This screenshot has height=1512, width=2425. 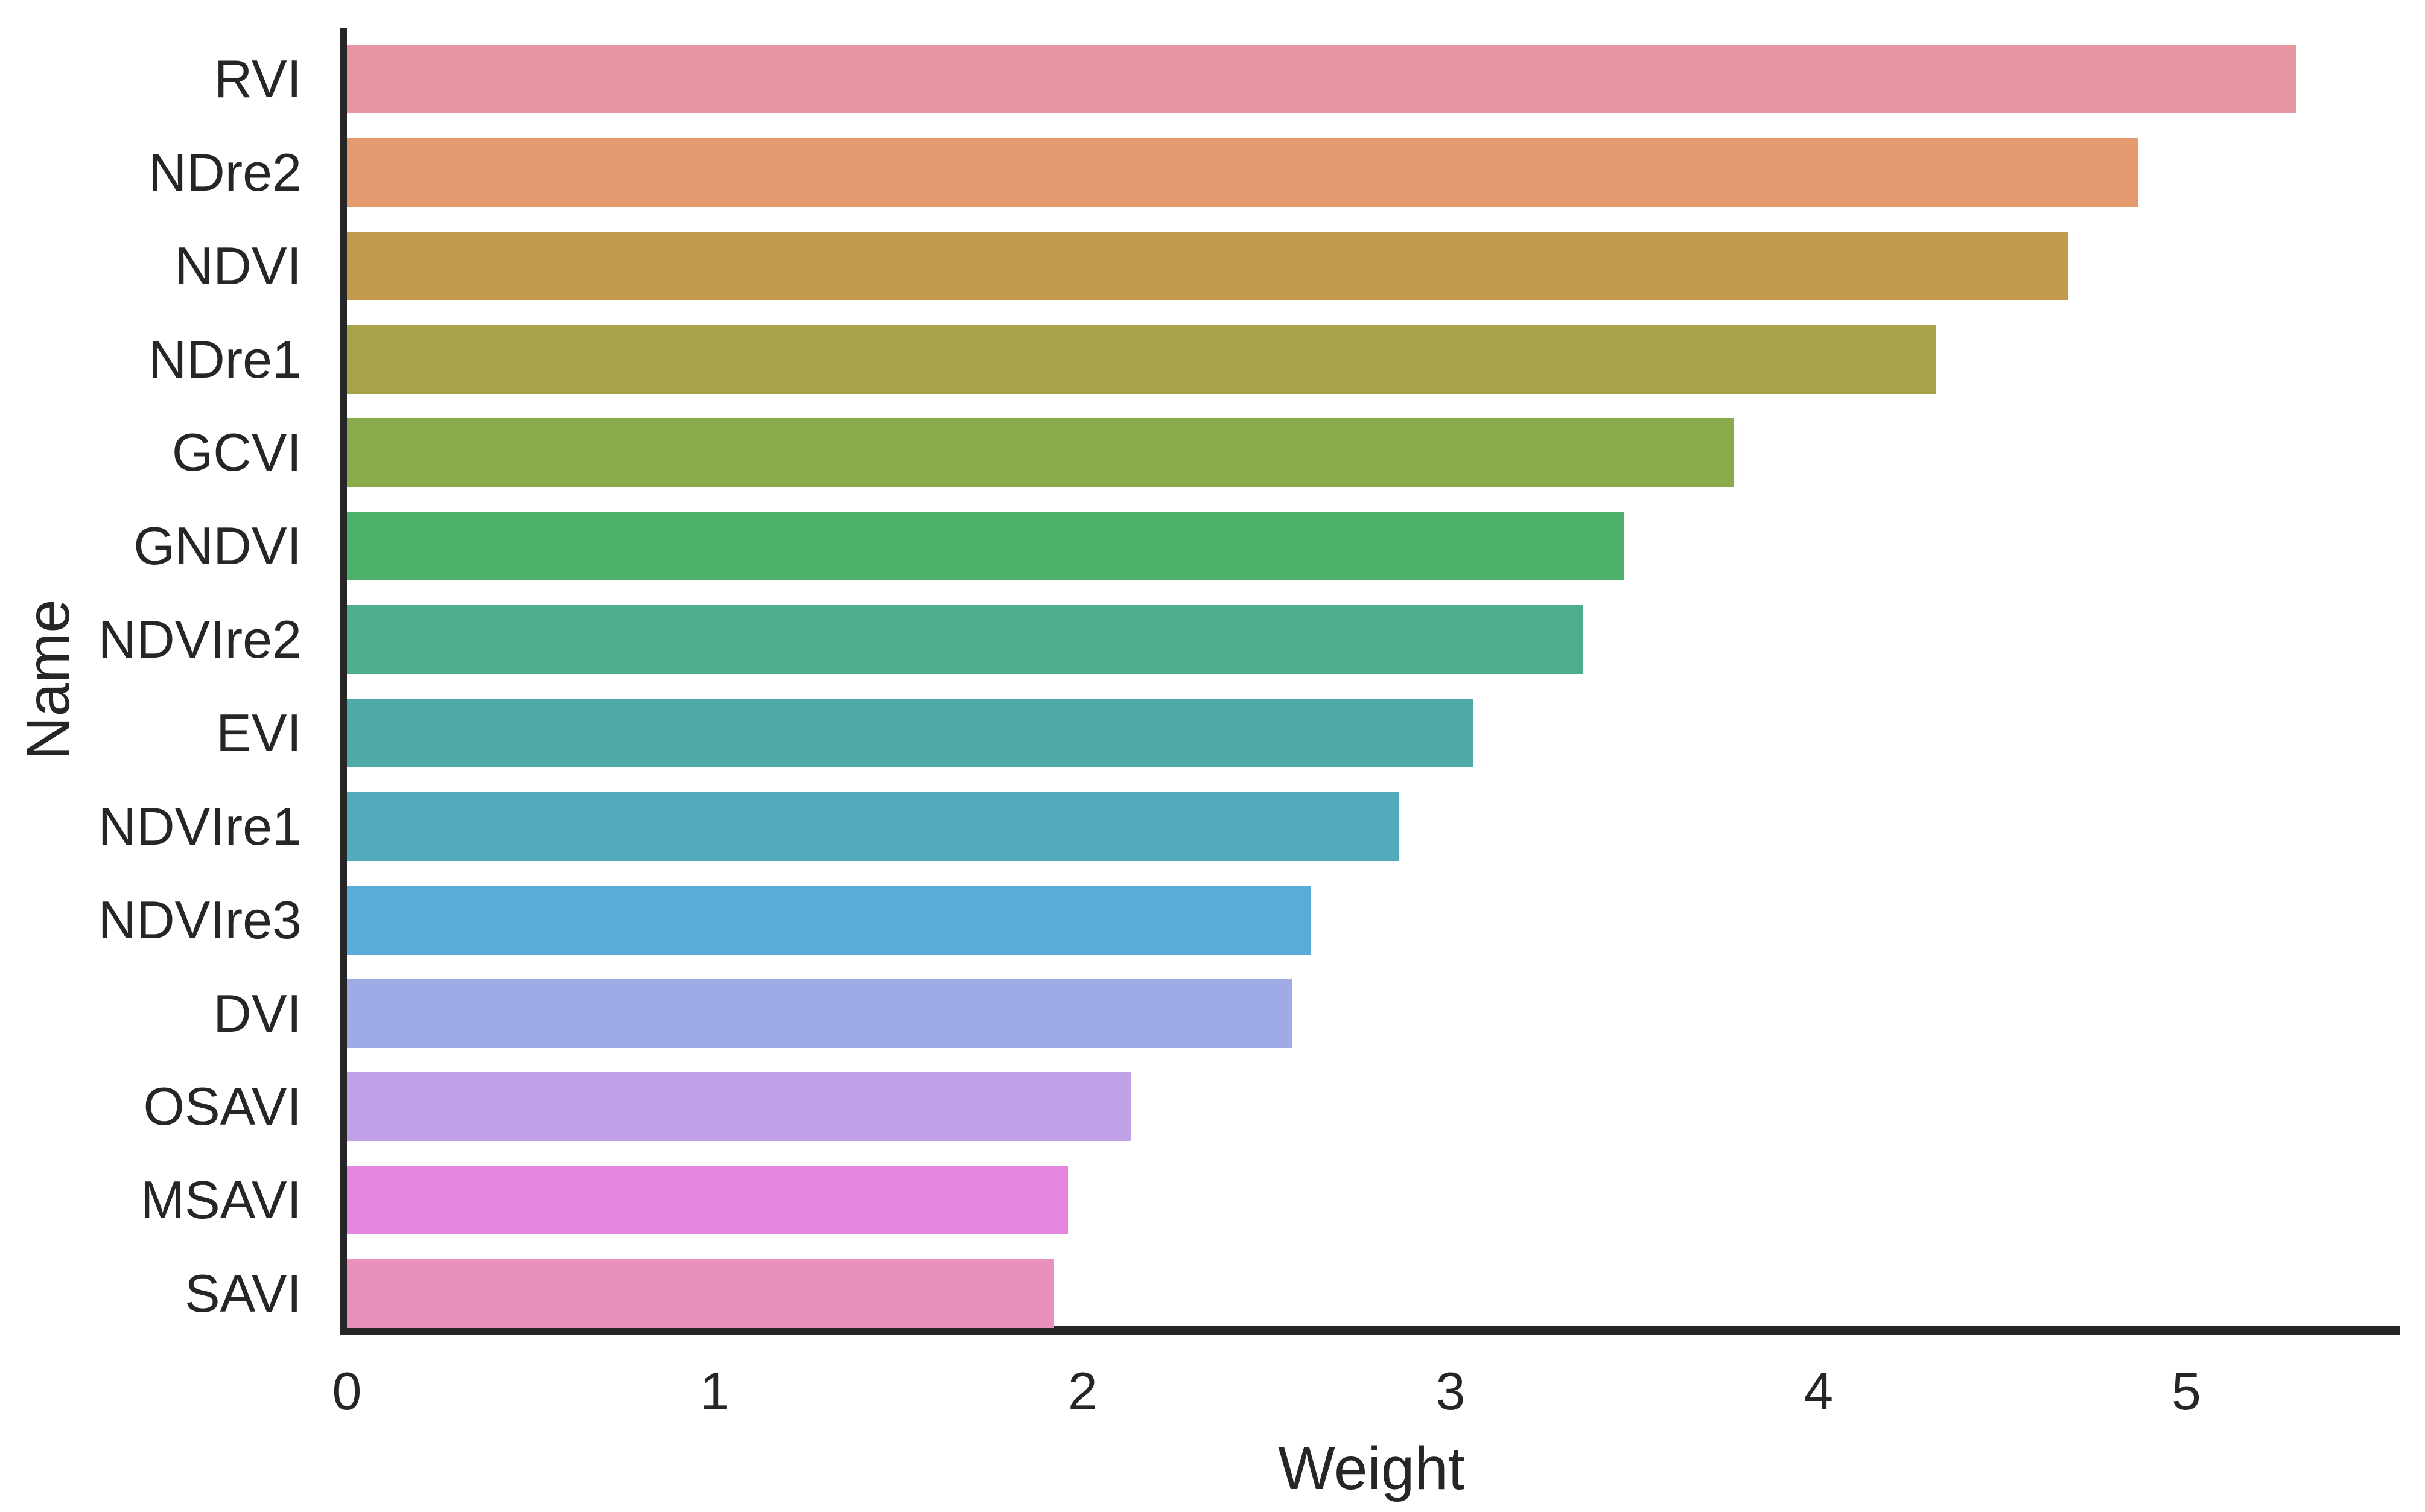 What do you see at coordinates (1141, 359) in the screenshot?
I see `bar-ndre1` at bounding box center [1141, 359].